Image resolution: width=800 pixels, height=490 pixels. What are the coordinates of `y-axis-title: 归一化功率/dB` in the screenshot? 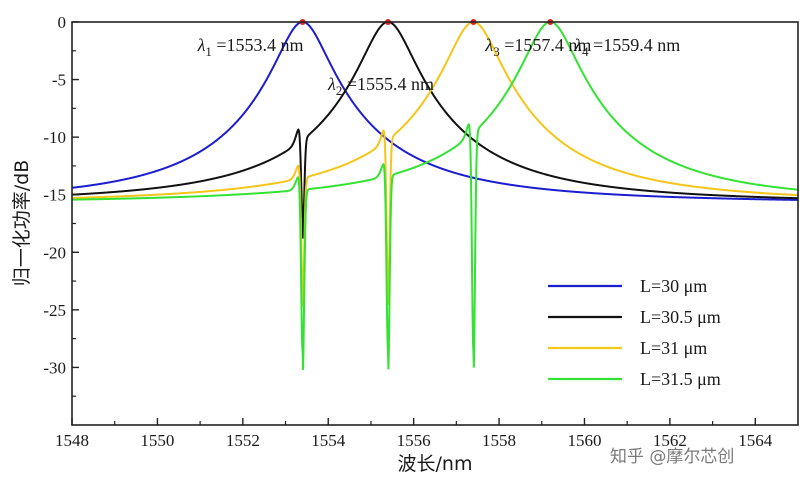 It's located at (22, 223).